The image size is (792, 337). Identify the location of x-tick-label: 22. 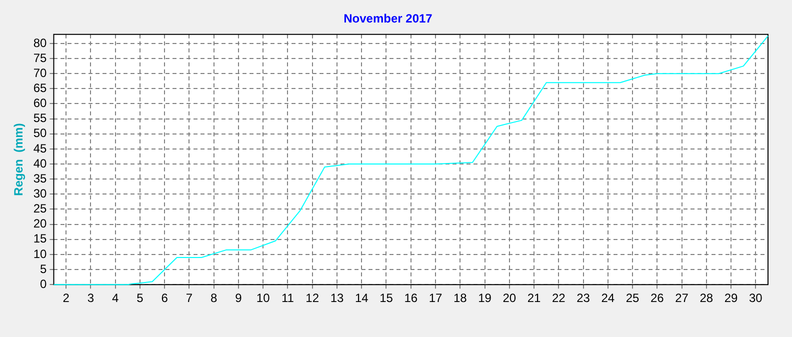
(559, 298).